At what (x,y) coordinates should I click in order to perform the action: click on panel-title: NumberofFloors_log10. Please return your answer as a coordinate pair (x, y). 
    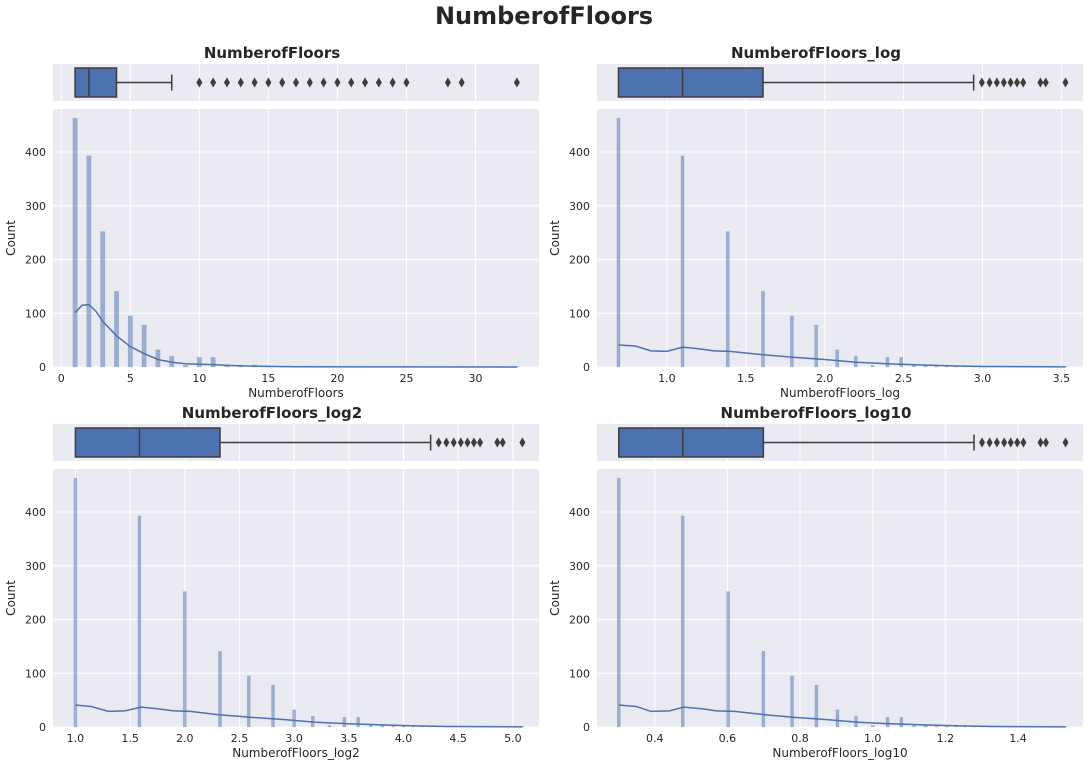
    Looking at the image, I should click on (816, 413).